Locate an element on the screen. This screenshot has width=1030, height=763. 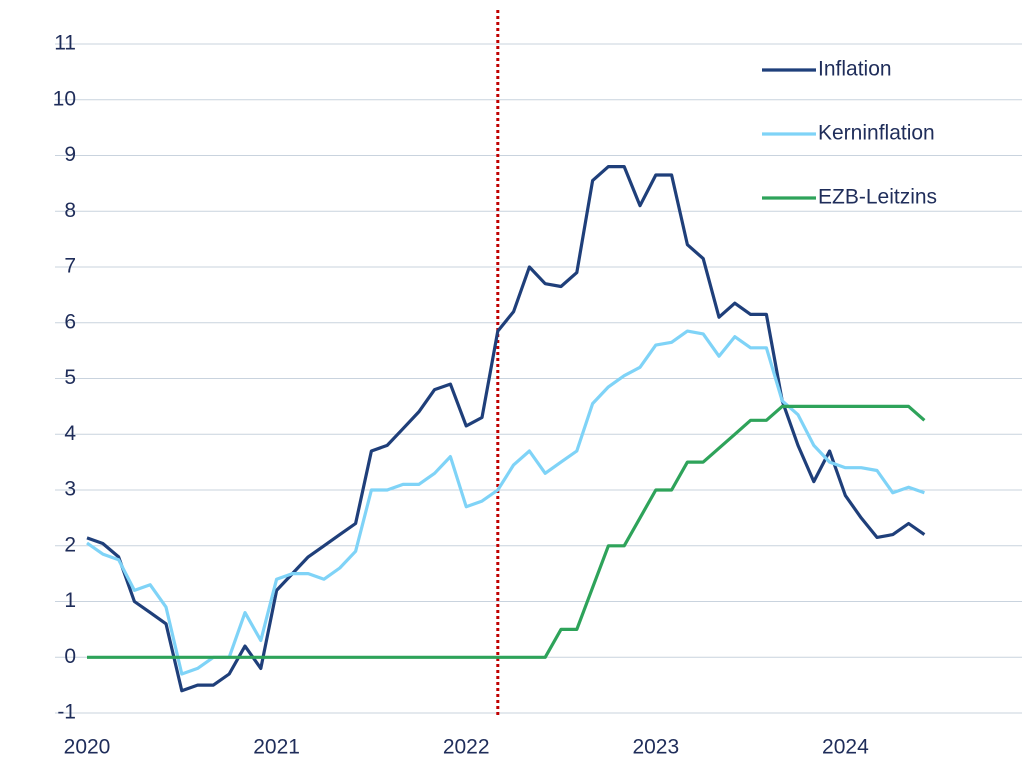
y-tick-label: 6 is located at coordinates (70, 321).